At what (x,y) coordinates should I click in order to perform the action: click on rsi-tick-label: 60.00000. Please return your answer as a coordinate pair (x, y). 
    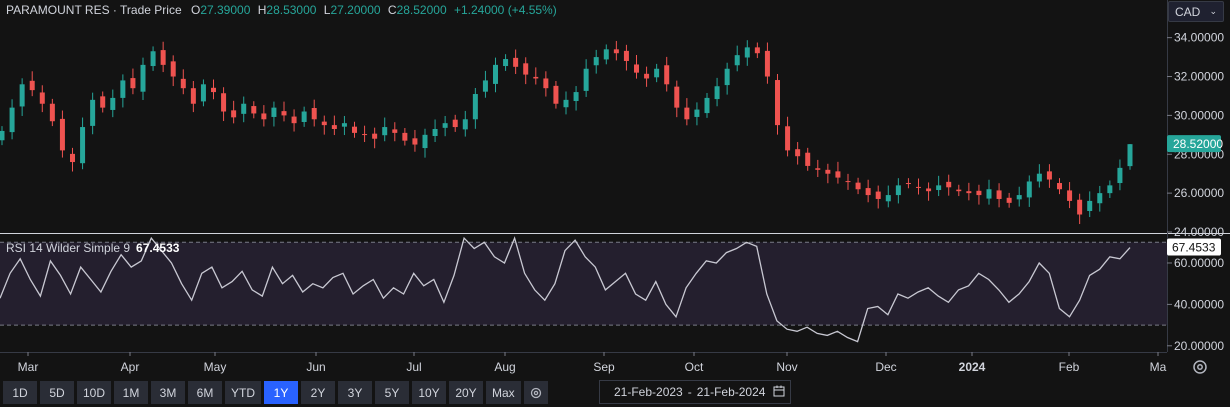
    Looking at the image, I should click on (1199, 263).